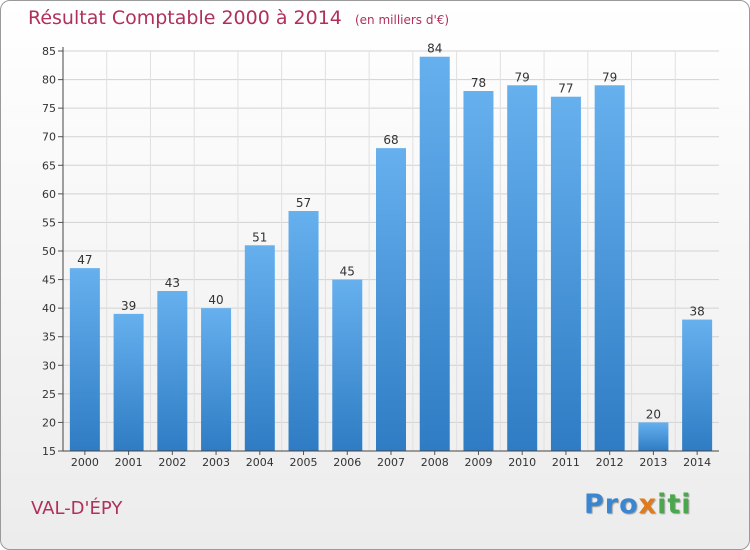 This screenshot has height=550, width=750. I want to click on data-label-2002: 43, so click(172, 283).